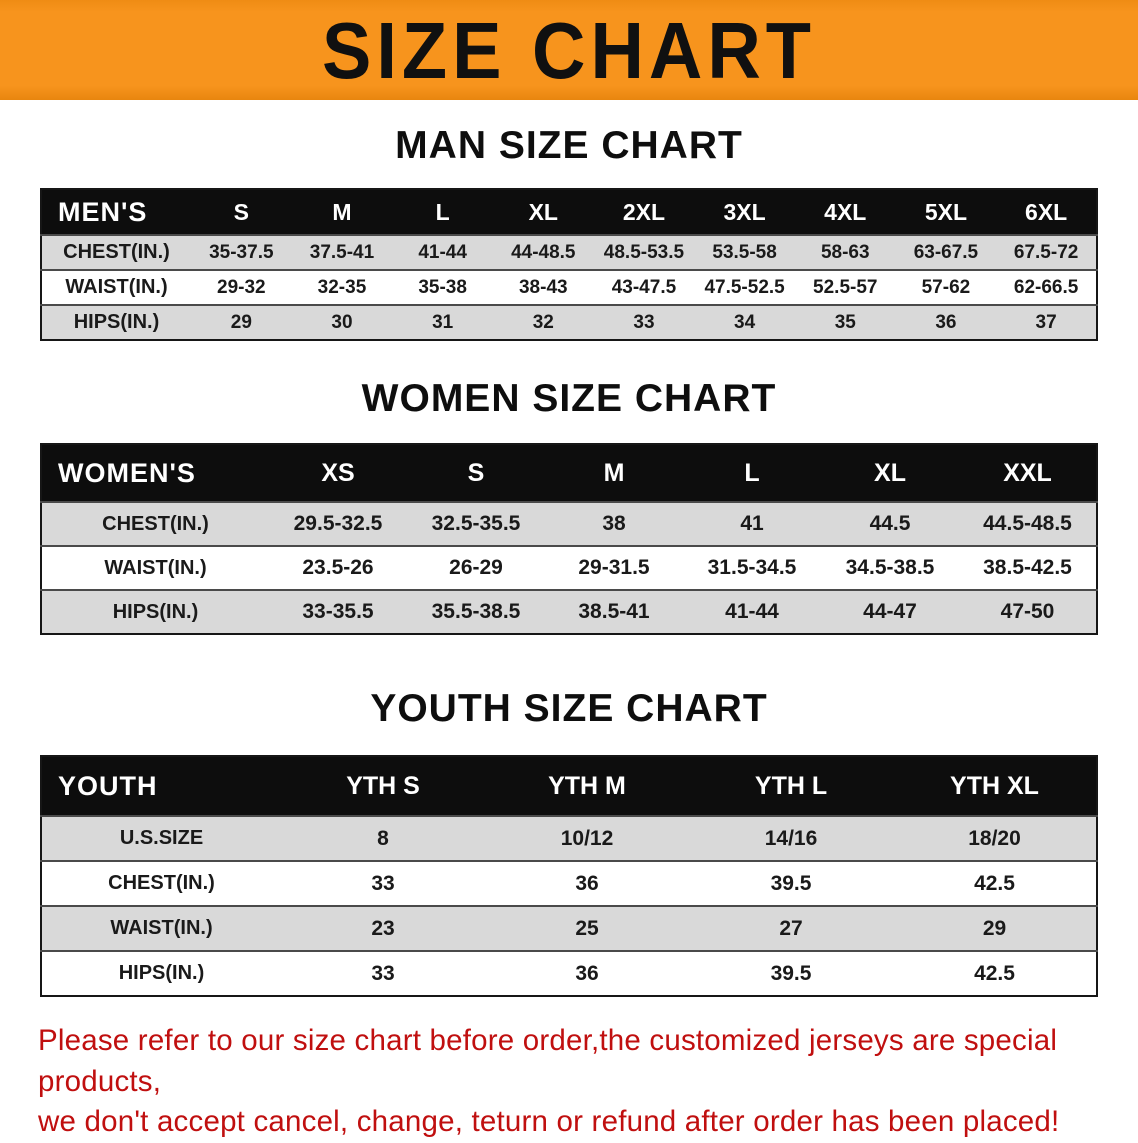 Image resolution: width=1138 pixels, height=1143 pixels. Describe the element at coordinates (342, 287) in the screenshot. I see `measurement-value: 32-35` at that location.